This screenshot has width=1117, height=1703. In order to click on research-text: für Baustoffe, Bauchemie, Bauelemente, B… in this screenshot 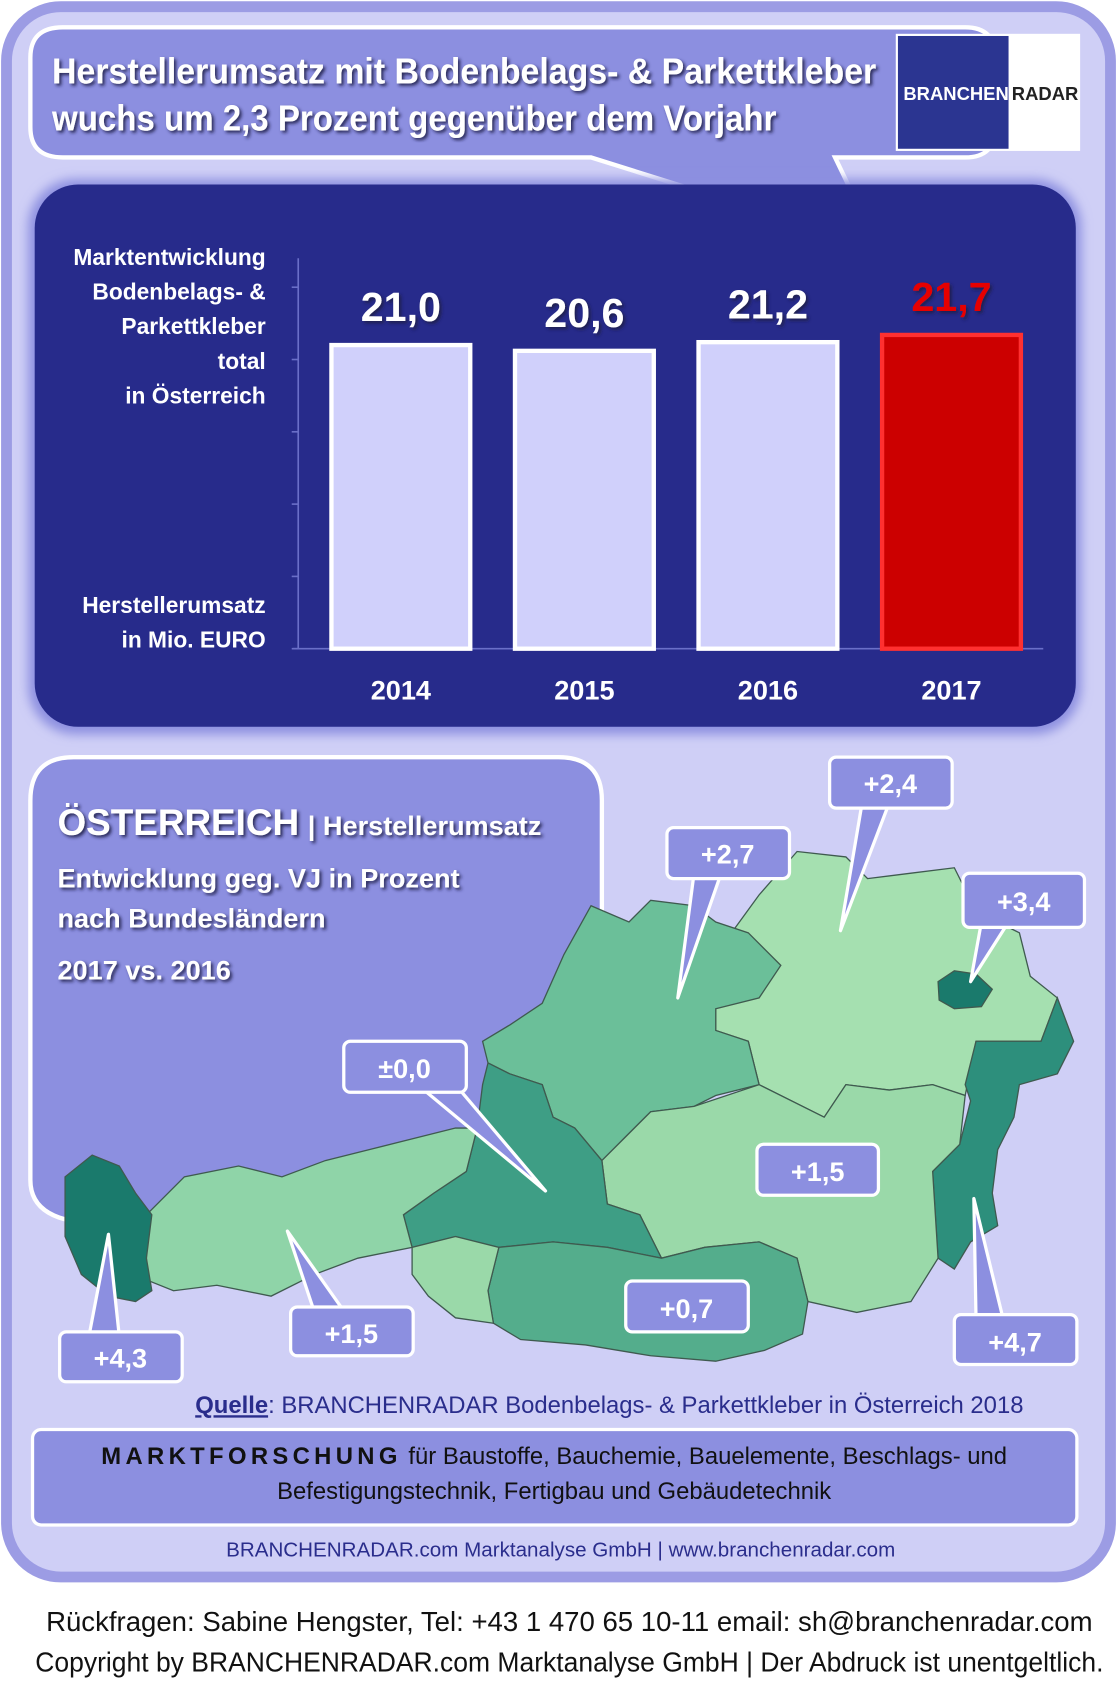, I will do `click(704, 1456)`.